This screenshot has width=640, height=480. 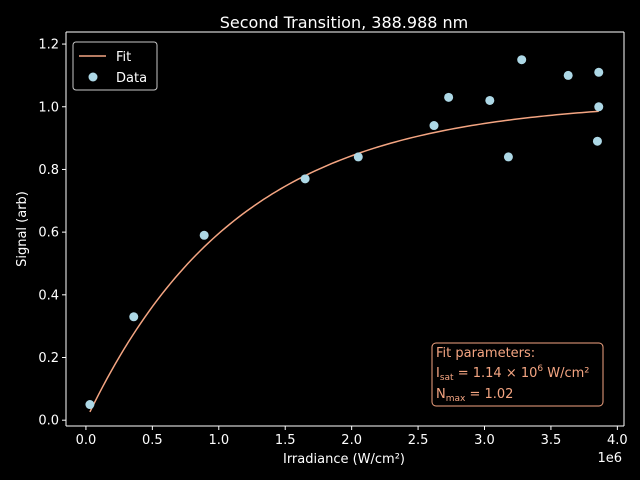 What do you see at coordinates (48, 233) in the screenshot?
I see `y-tick-label: 0.6` at bounding box center [48, 233].